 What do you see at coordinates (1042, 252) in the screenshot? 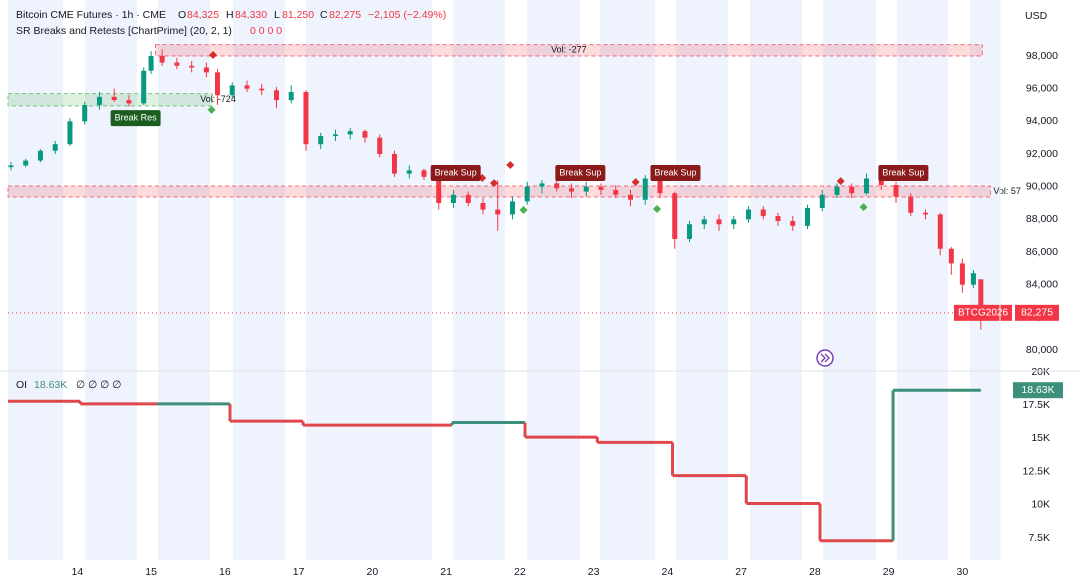
I see `y-tick-label: 86,000` at bounding box center [1042, 252].